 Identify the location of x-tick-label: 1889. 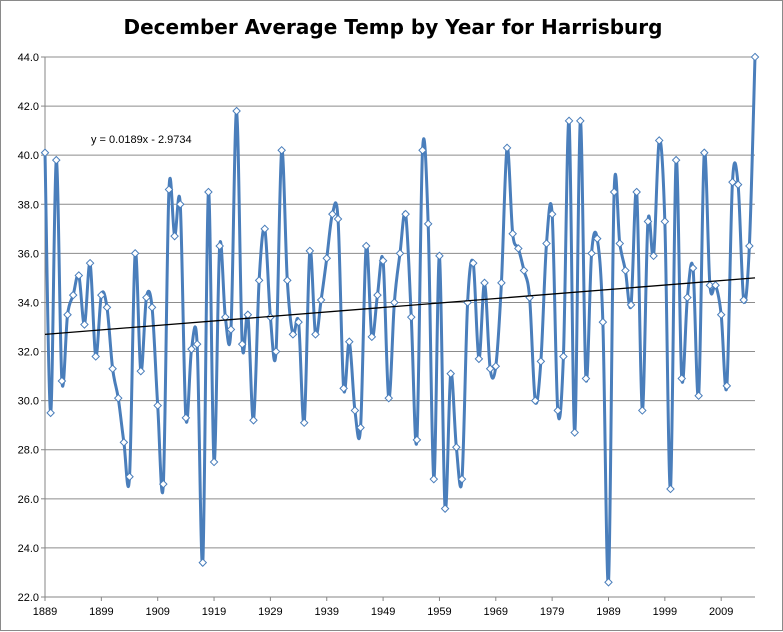
(45, 612).